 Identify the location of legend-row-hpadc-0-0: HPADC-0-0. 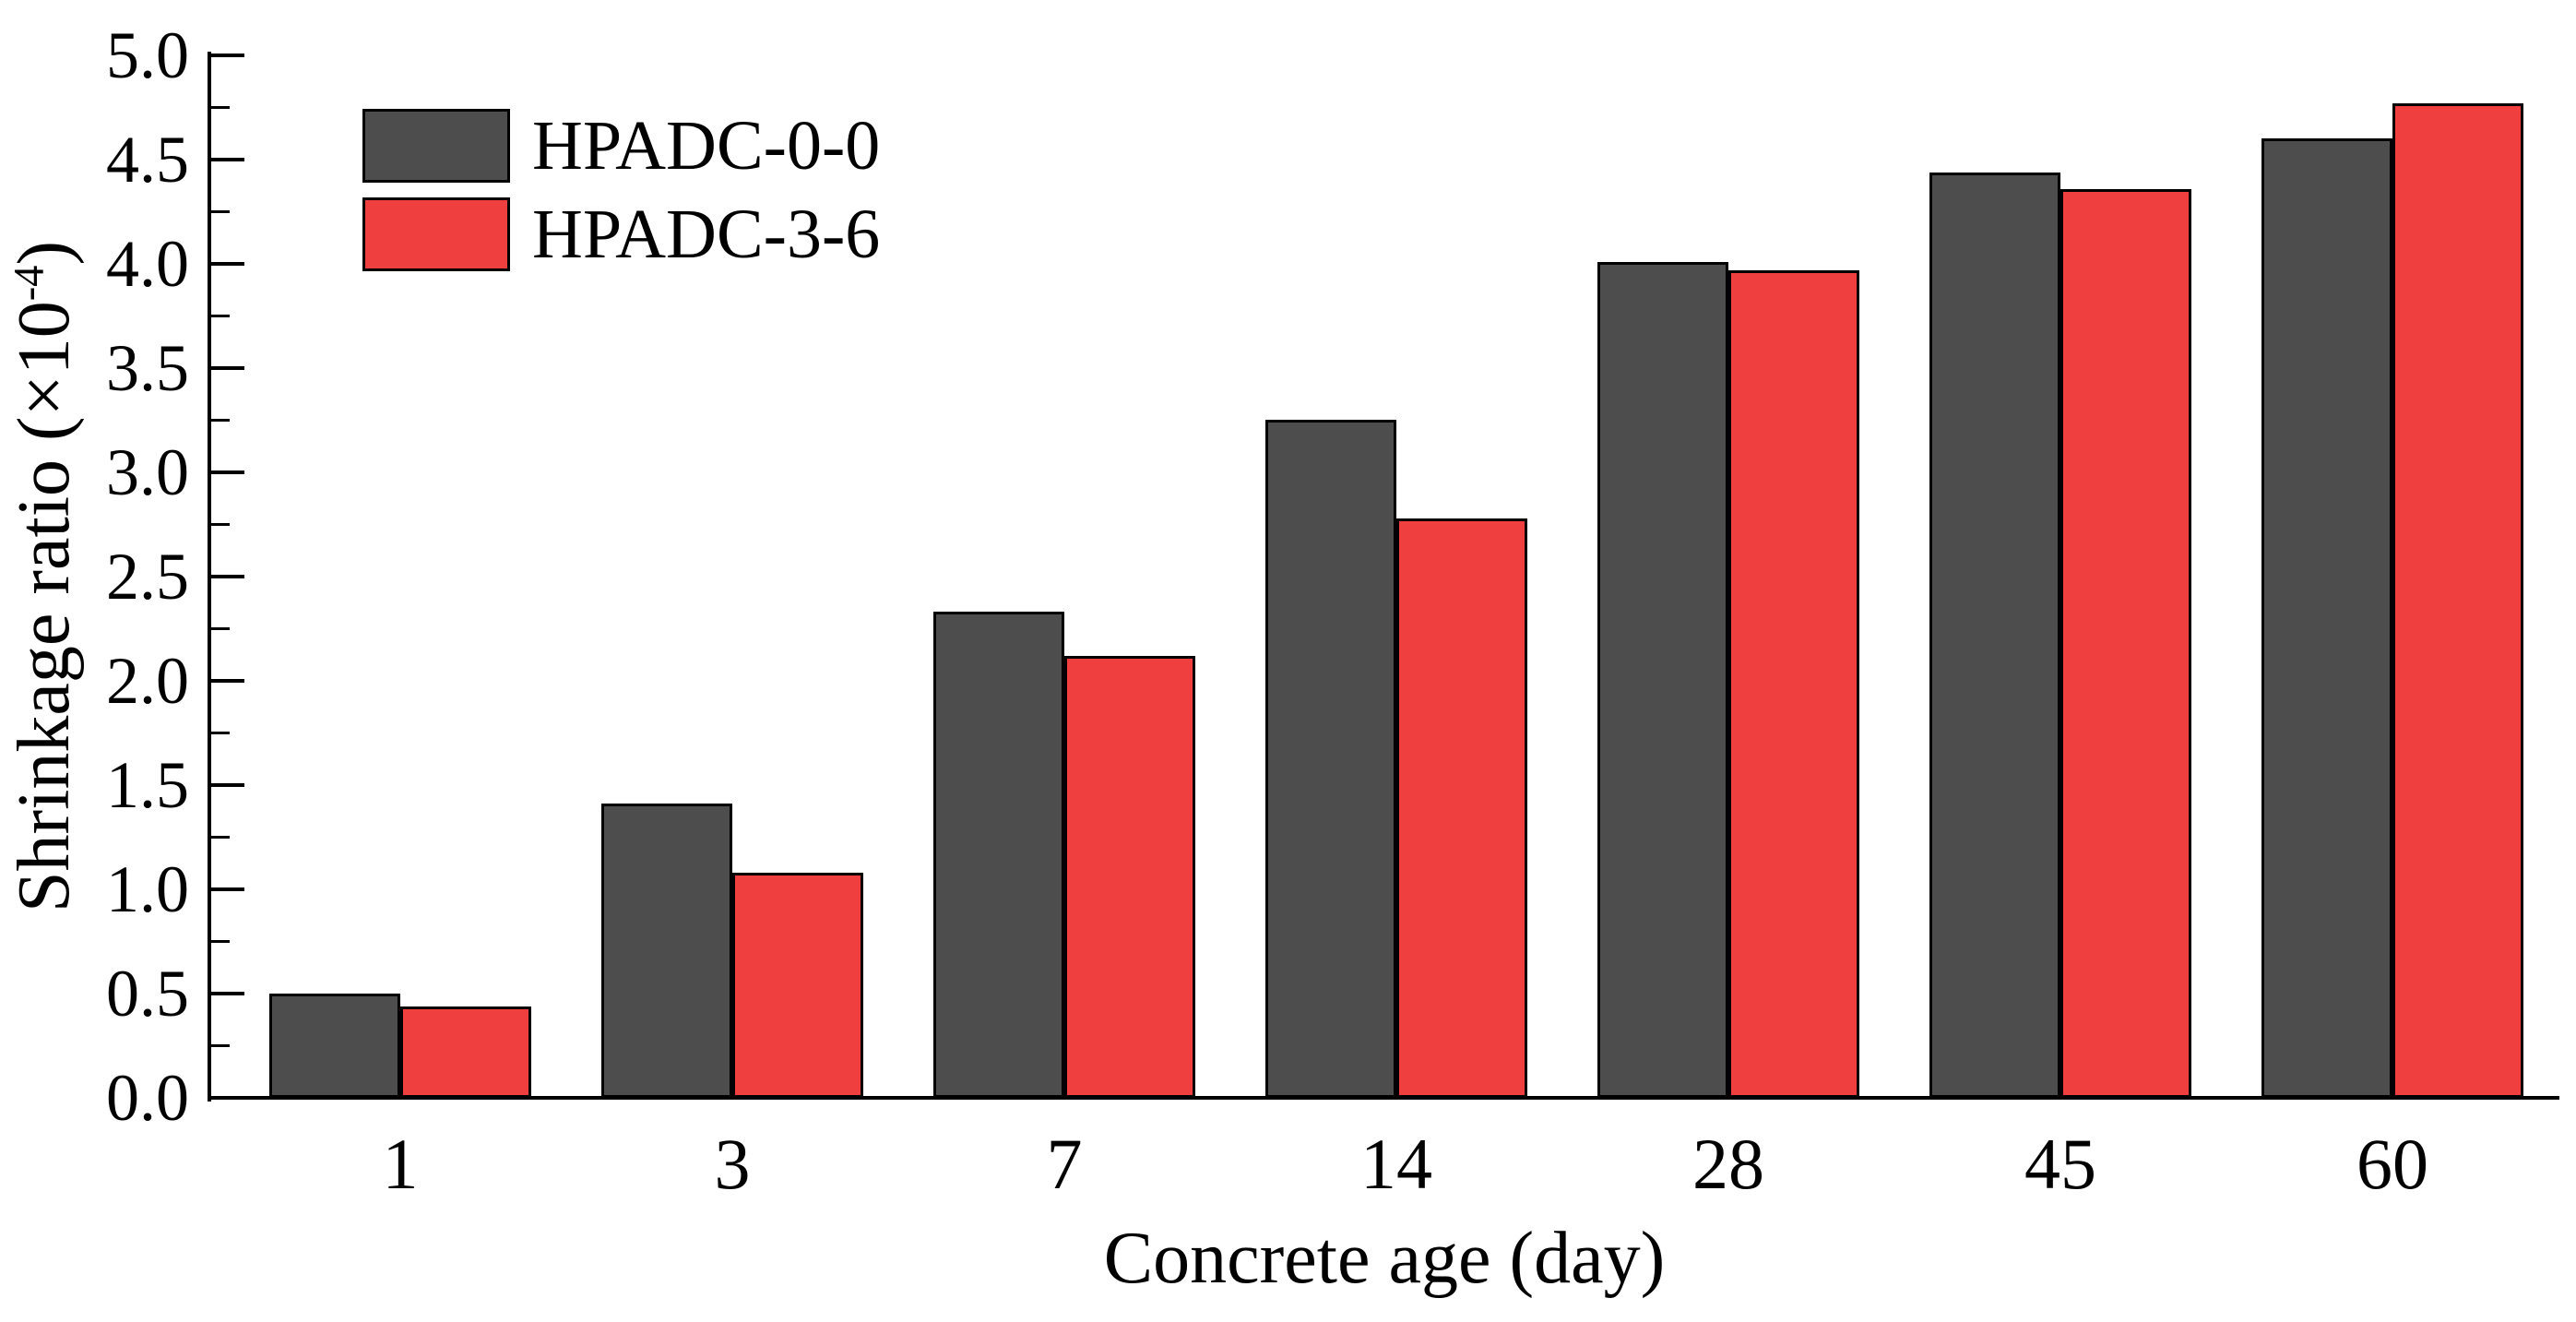
(621, 146).